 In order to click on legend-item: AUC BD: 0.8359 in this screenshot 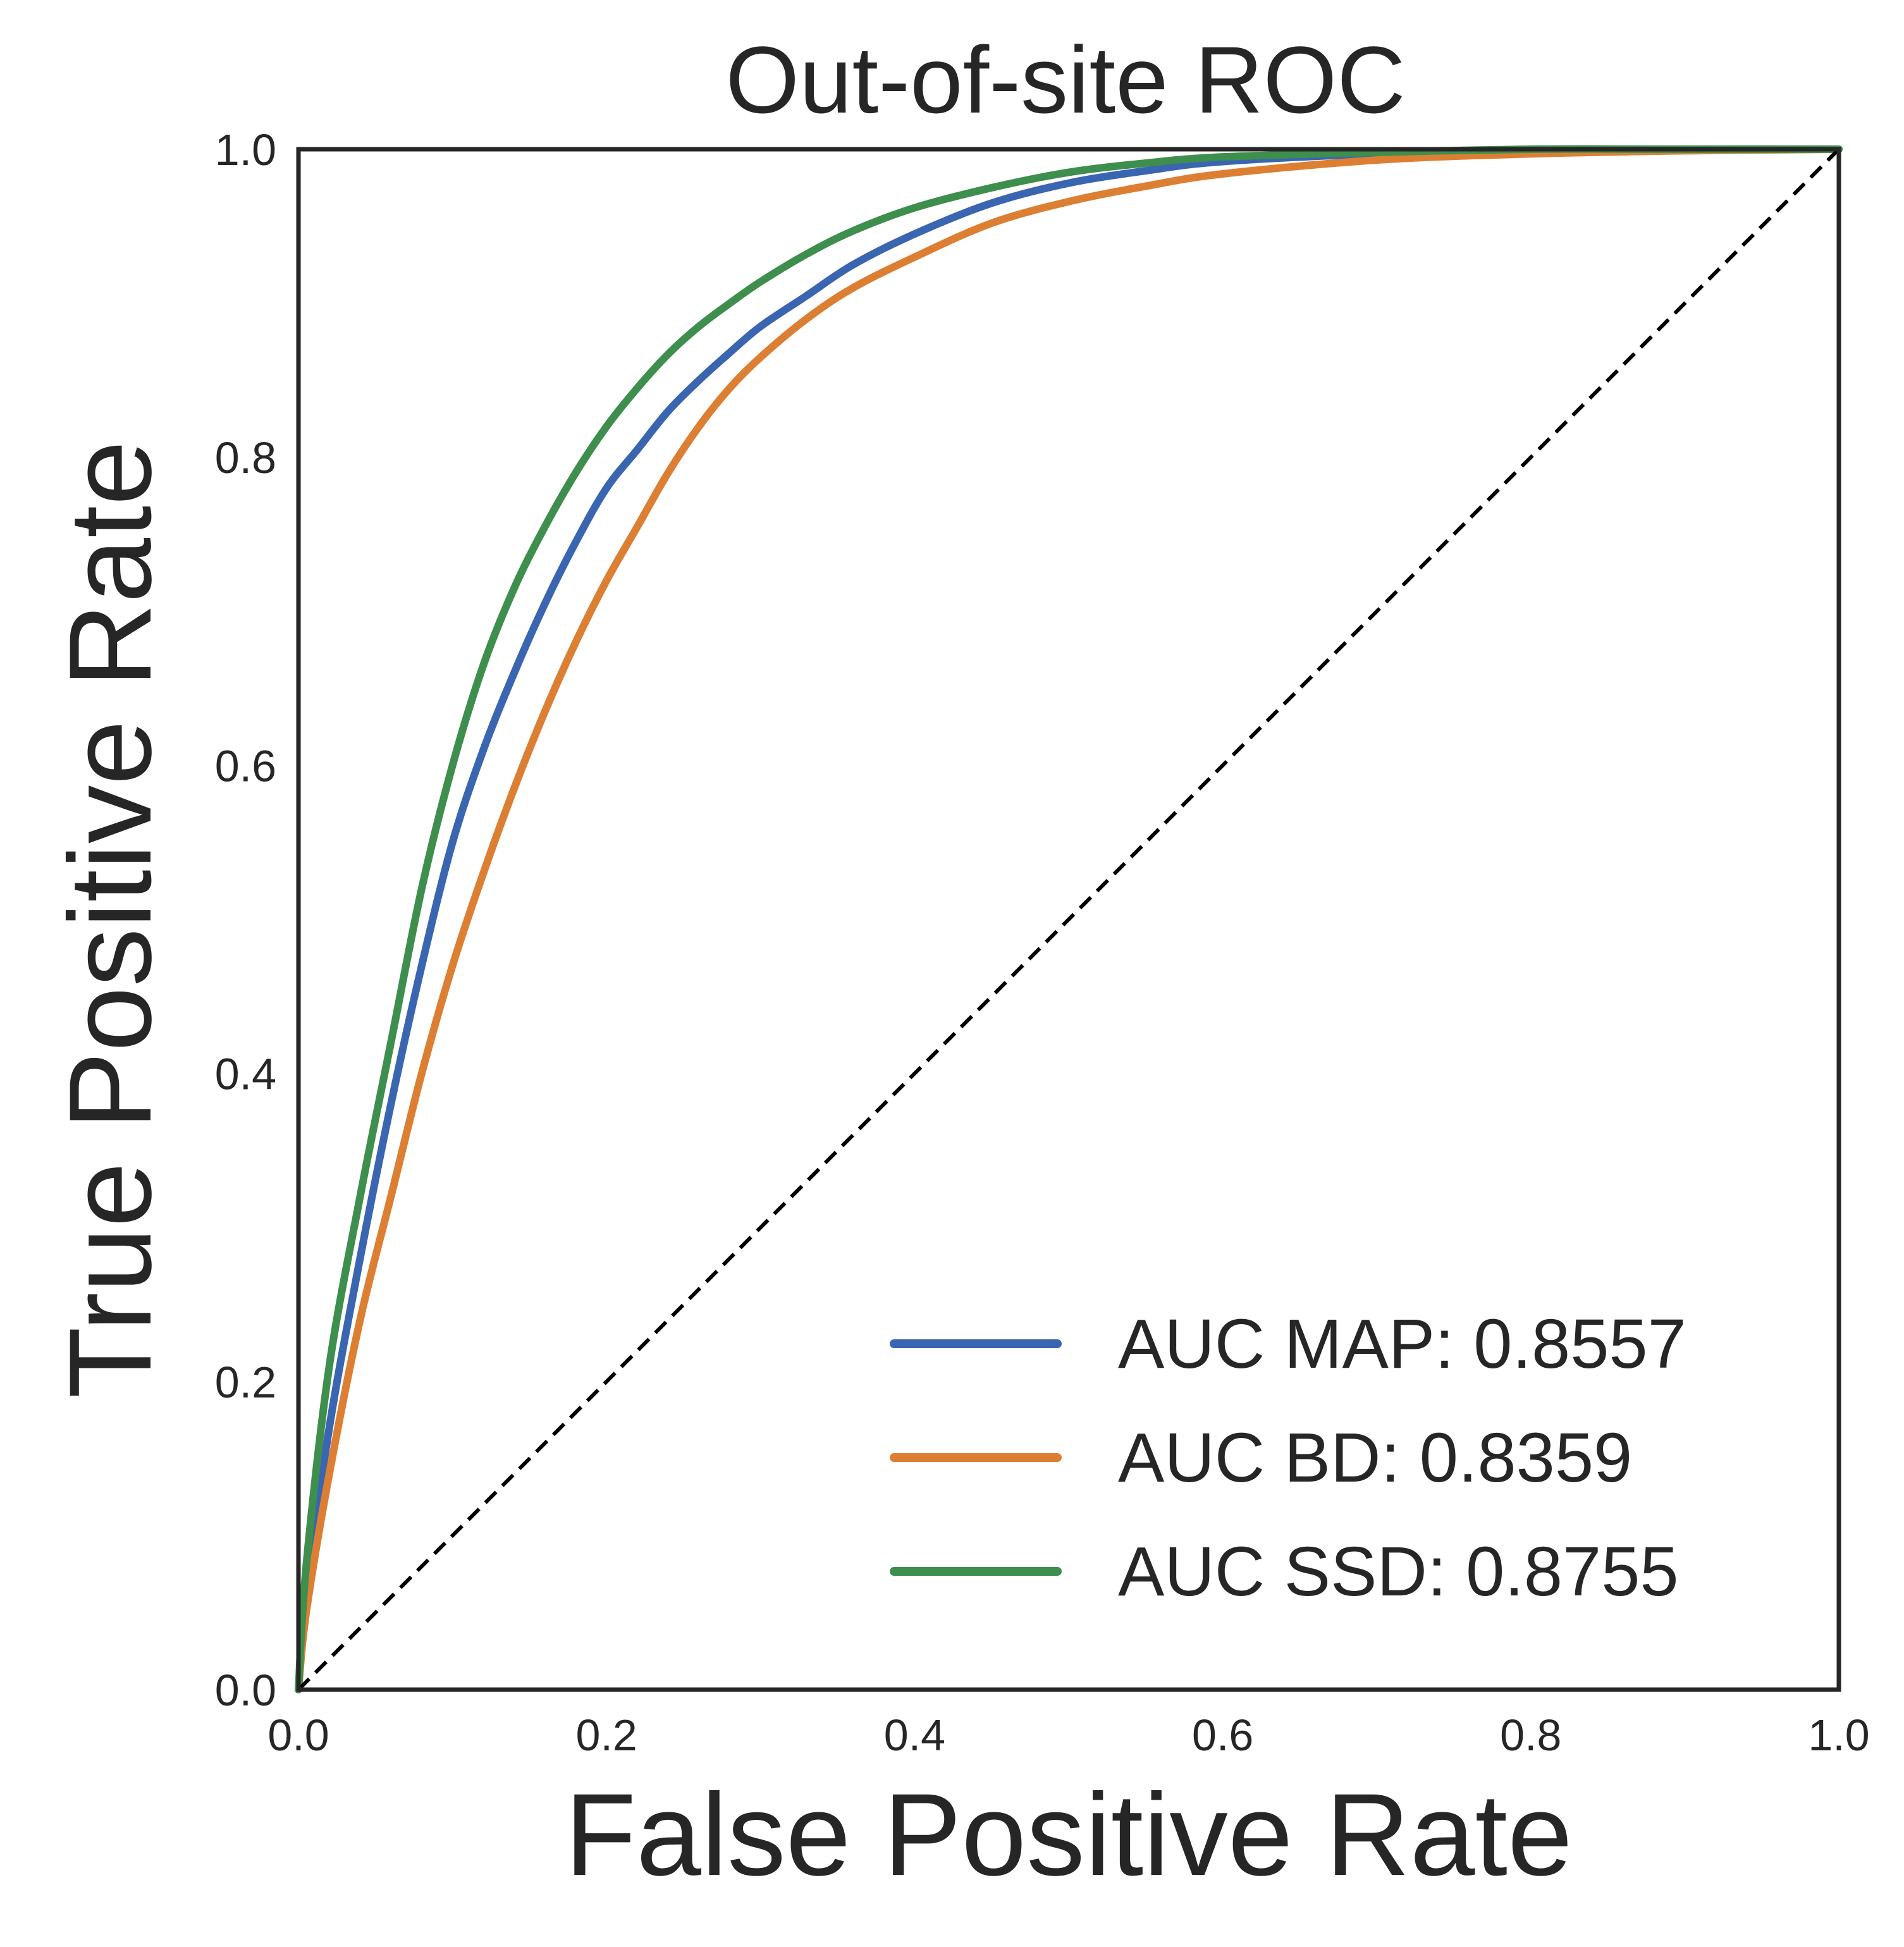, I will do `click(1261, 1458)`.